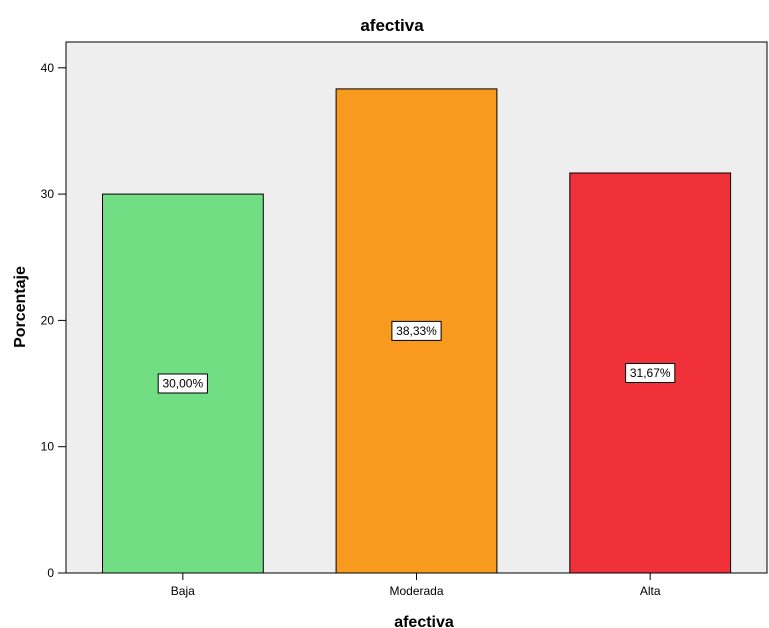  I want to click on y-tick-label: 10, so click(48, 447).